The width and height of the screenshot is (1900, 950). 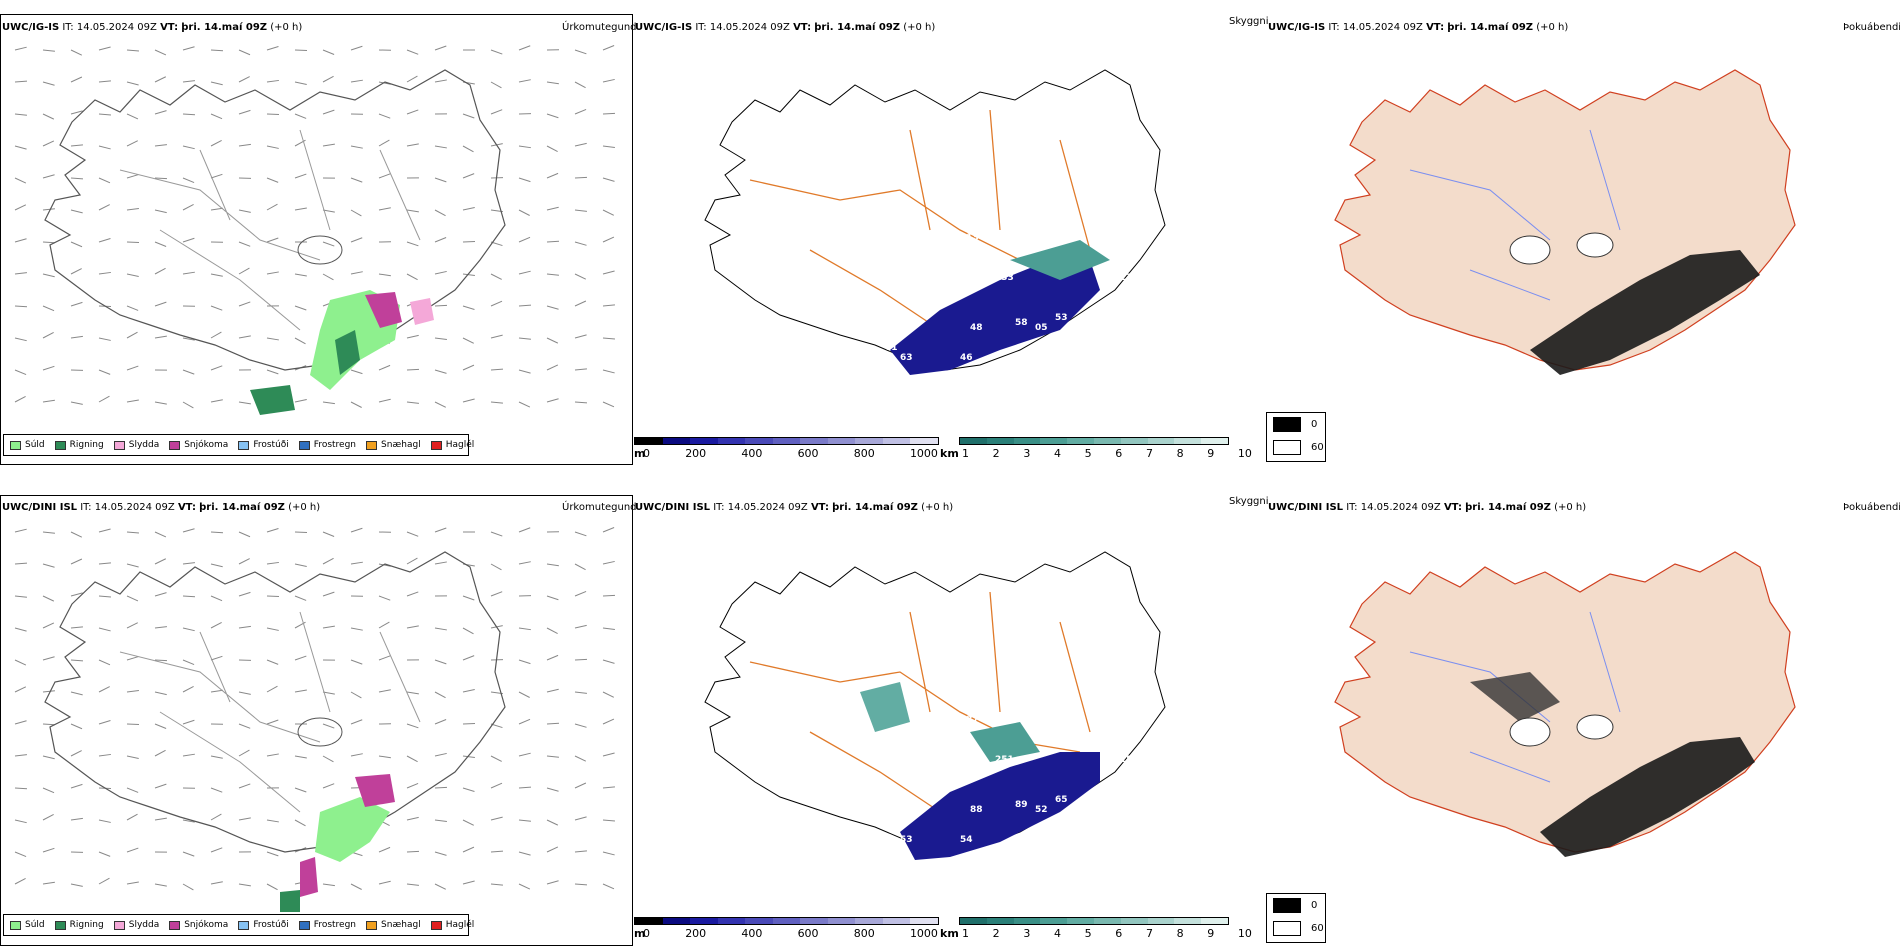 I want to click on vis-value-label: 251, so click(x=1004, y=760).